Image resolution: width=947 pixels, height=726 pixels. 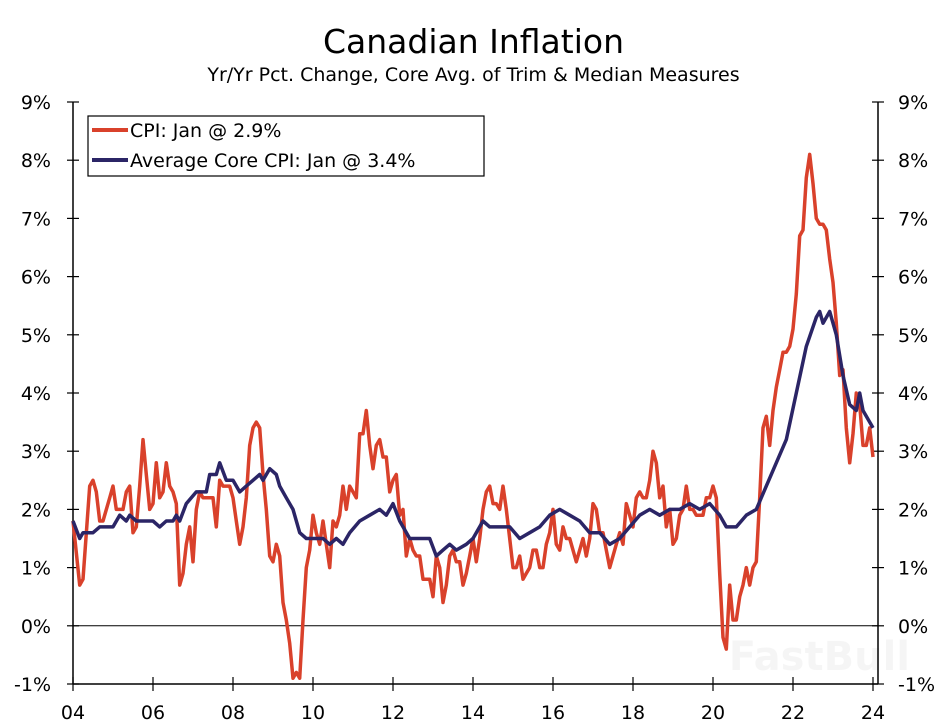 I want to click on y-tick-label-right: 7%, so click(x=913, y=219).